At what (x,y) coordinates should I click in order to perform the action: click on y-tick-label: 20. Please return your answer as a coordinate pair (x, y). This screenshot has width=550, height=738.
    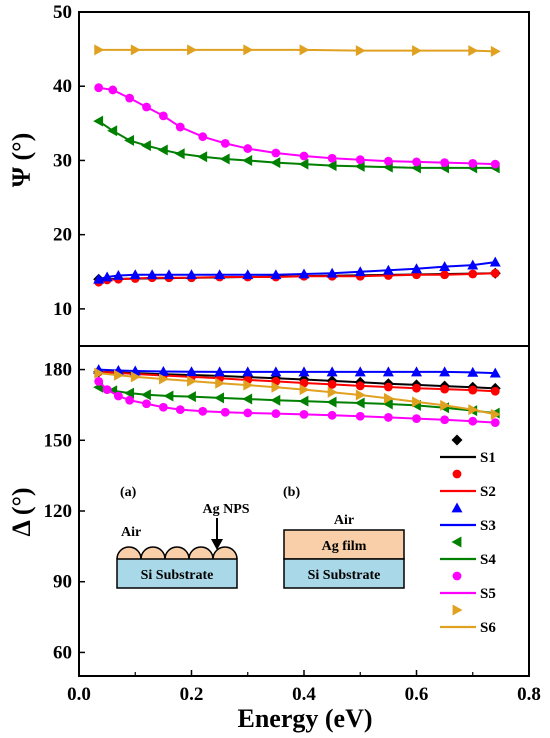
    Looking at the image, I should click on (62, 235).